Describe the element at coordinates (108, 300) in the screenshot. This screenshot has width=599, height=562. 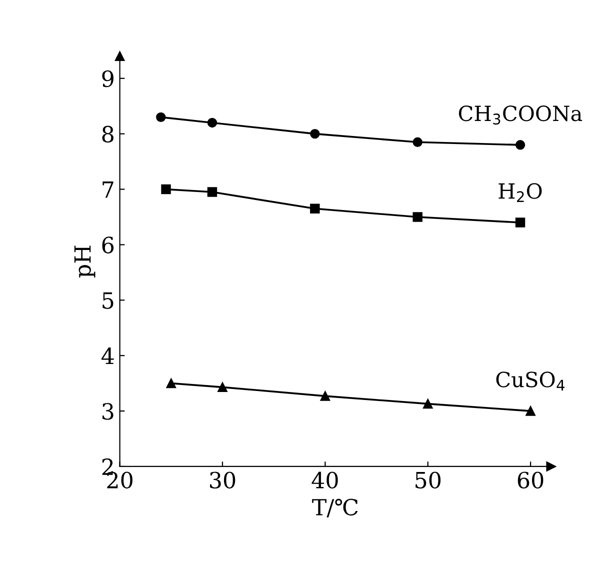
I see `y-tick-label: 5` at that location.